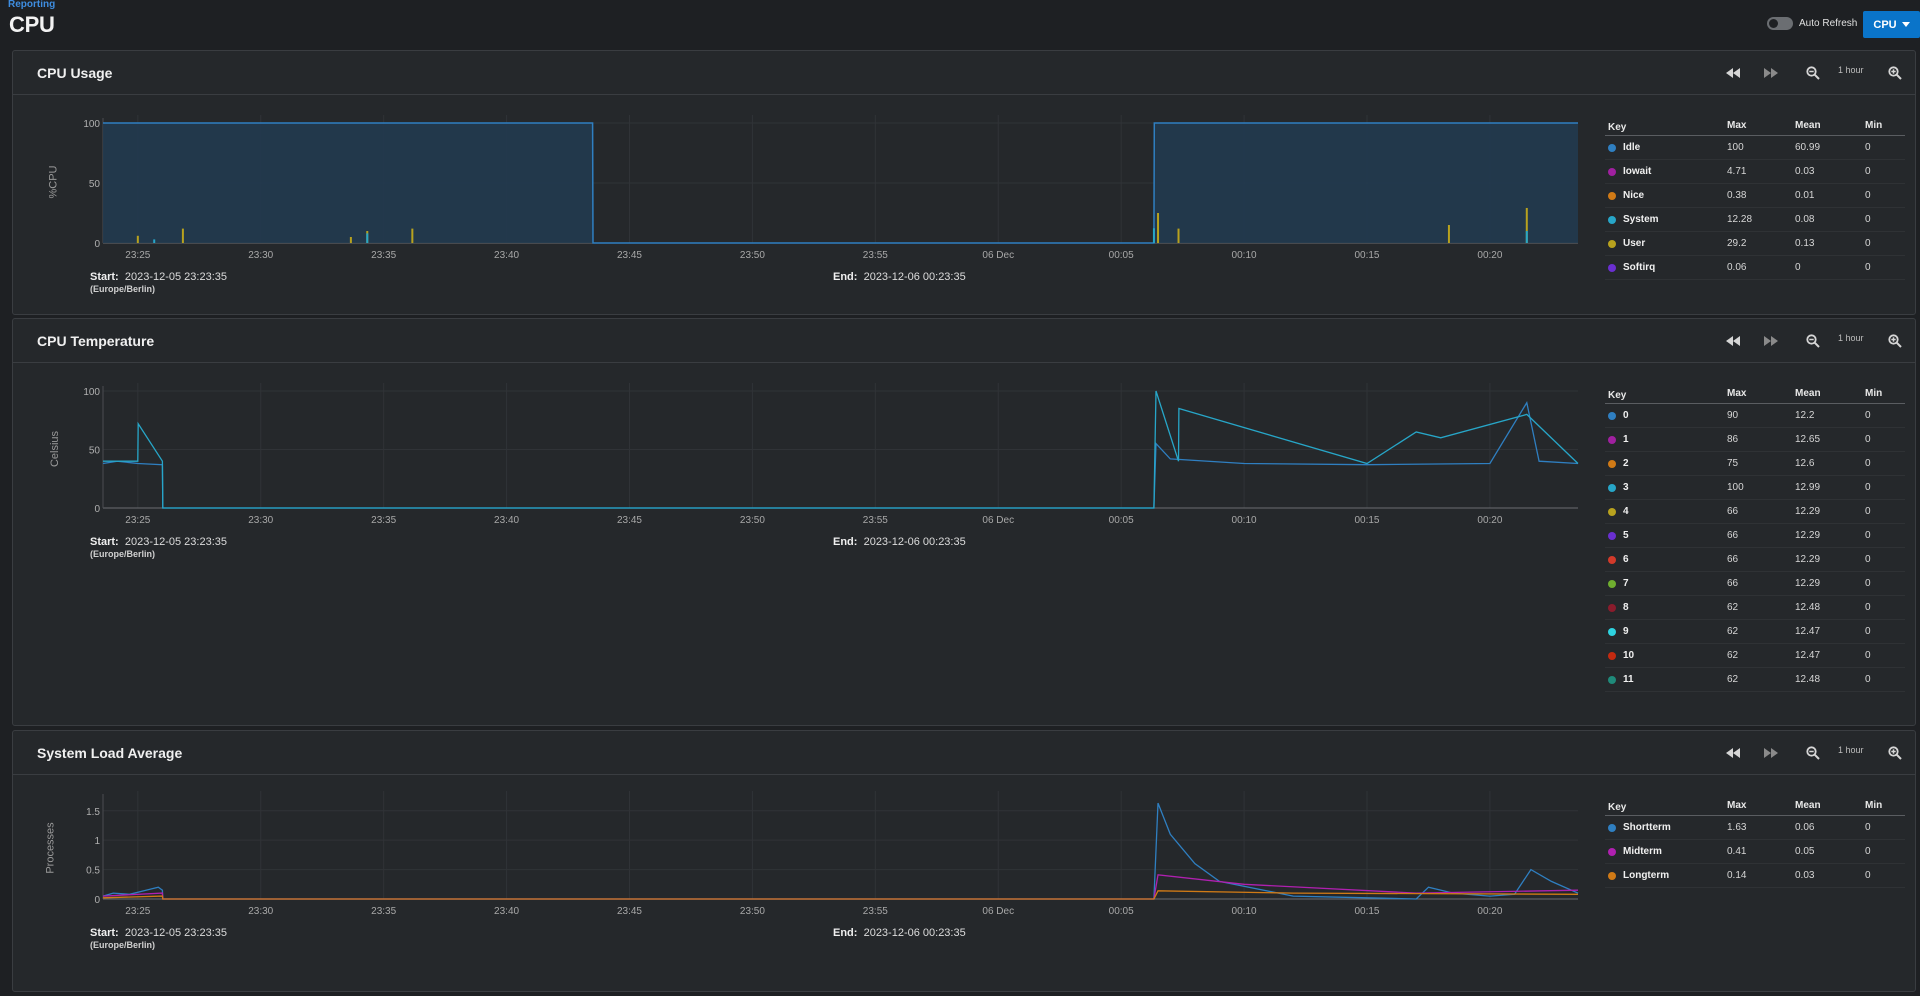 This screenshot has width=1920, height=996. What do you see at coordinates (1755, 440) in the screenshot?
I see `legend-row: 1 86 12.65 0` at bounding box center [1755, 440].